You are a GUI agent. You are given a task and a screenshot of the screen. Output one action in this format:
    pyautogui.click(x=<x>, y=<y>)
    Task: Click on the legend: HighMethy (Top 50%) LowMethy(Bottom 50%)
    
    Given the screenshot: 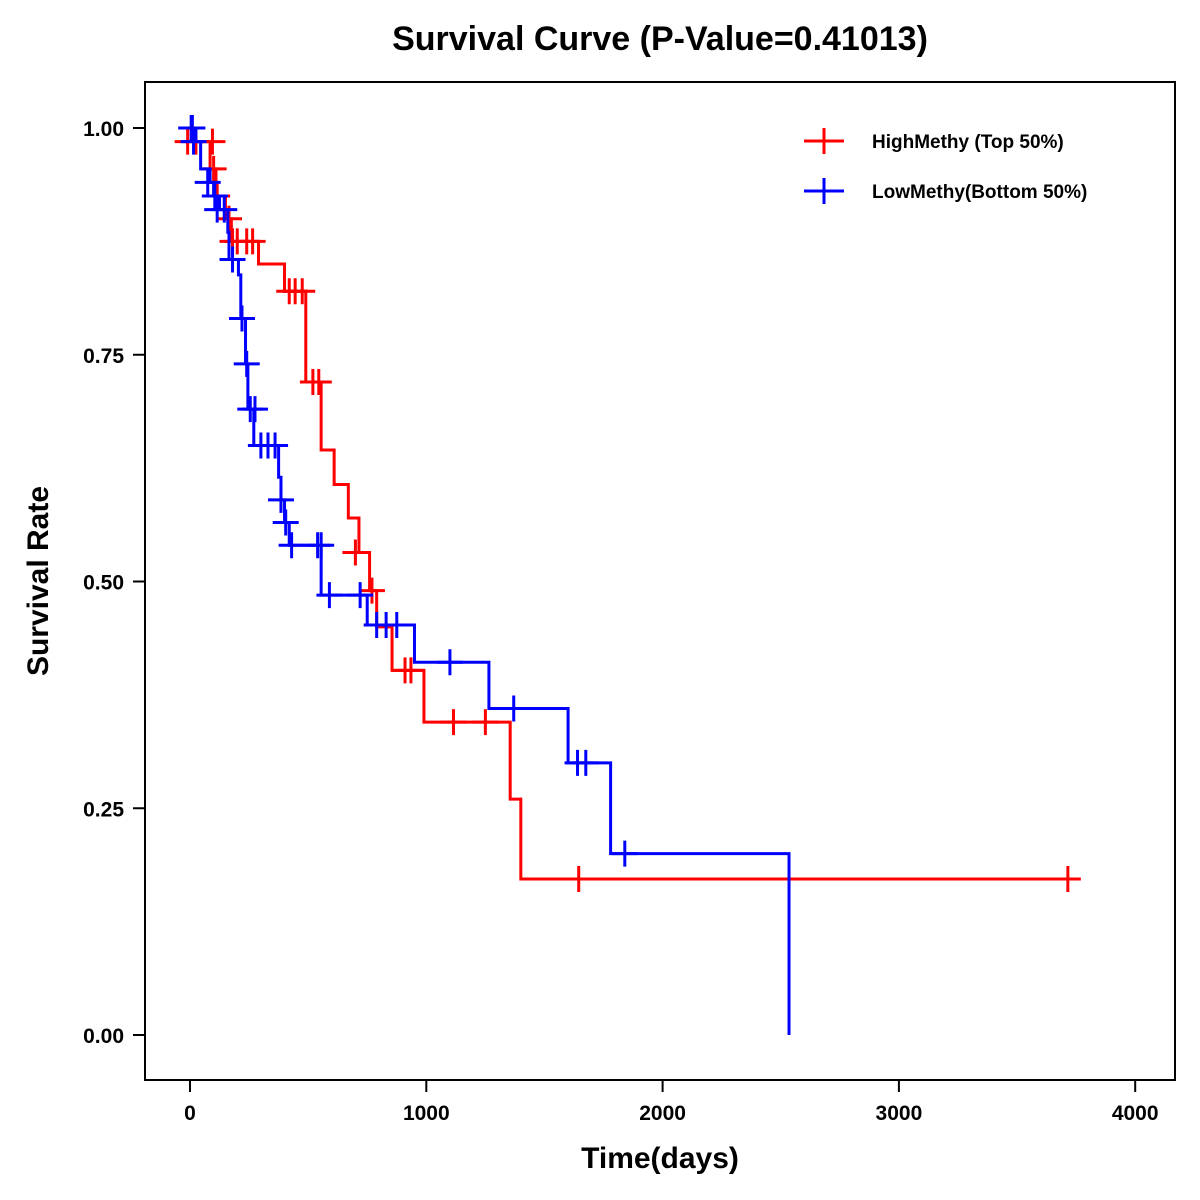 What is the action you would take?
    pyautogui.click(x=945, y=166)
    